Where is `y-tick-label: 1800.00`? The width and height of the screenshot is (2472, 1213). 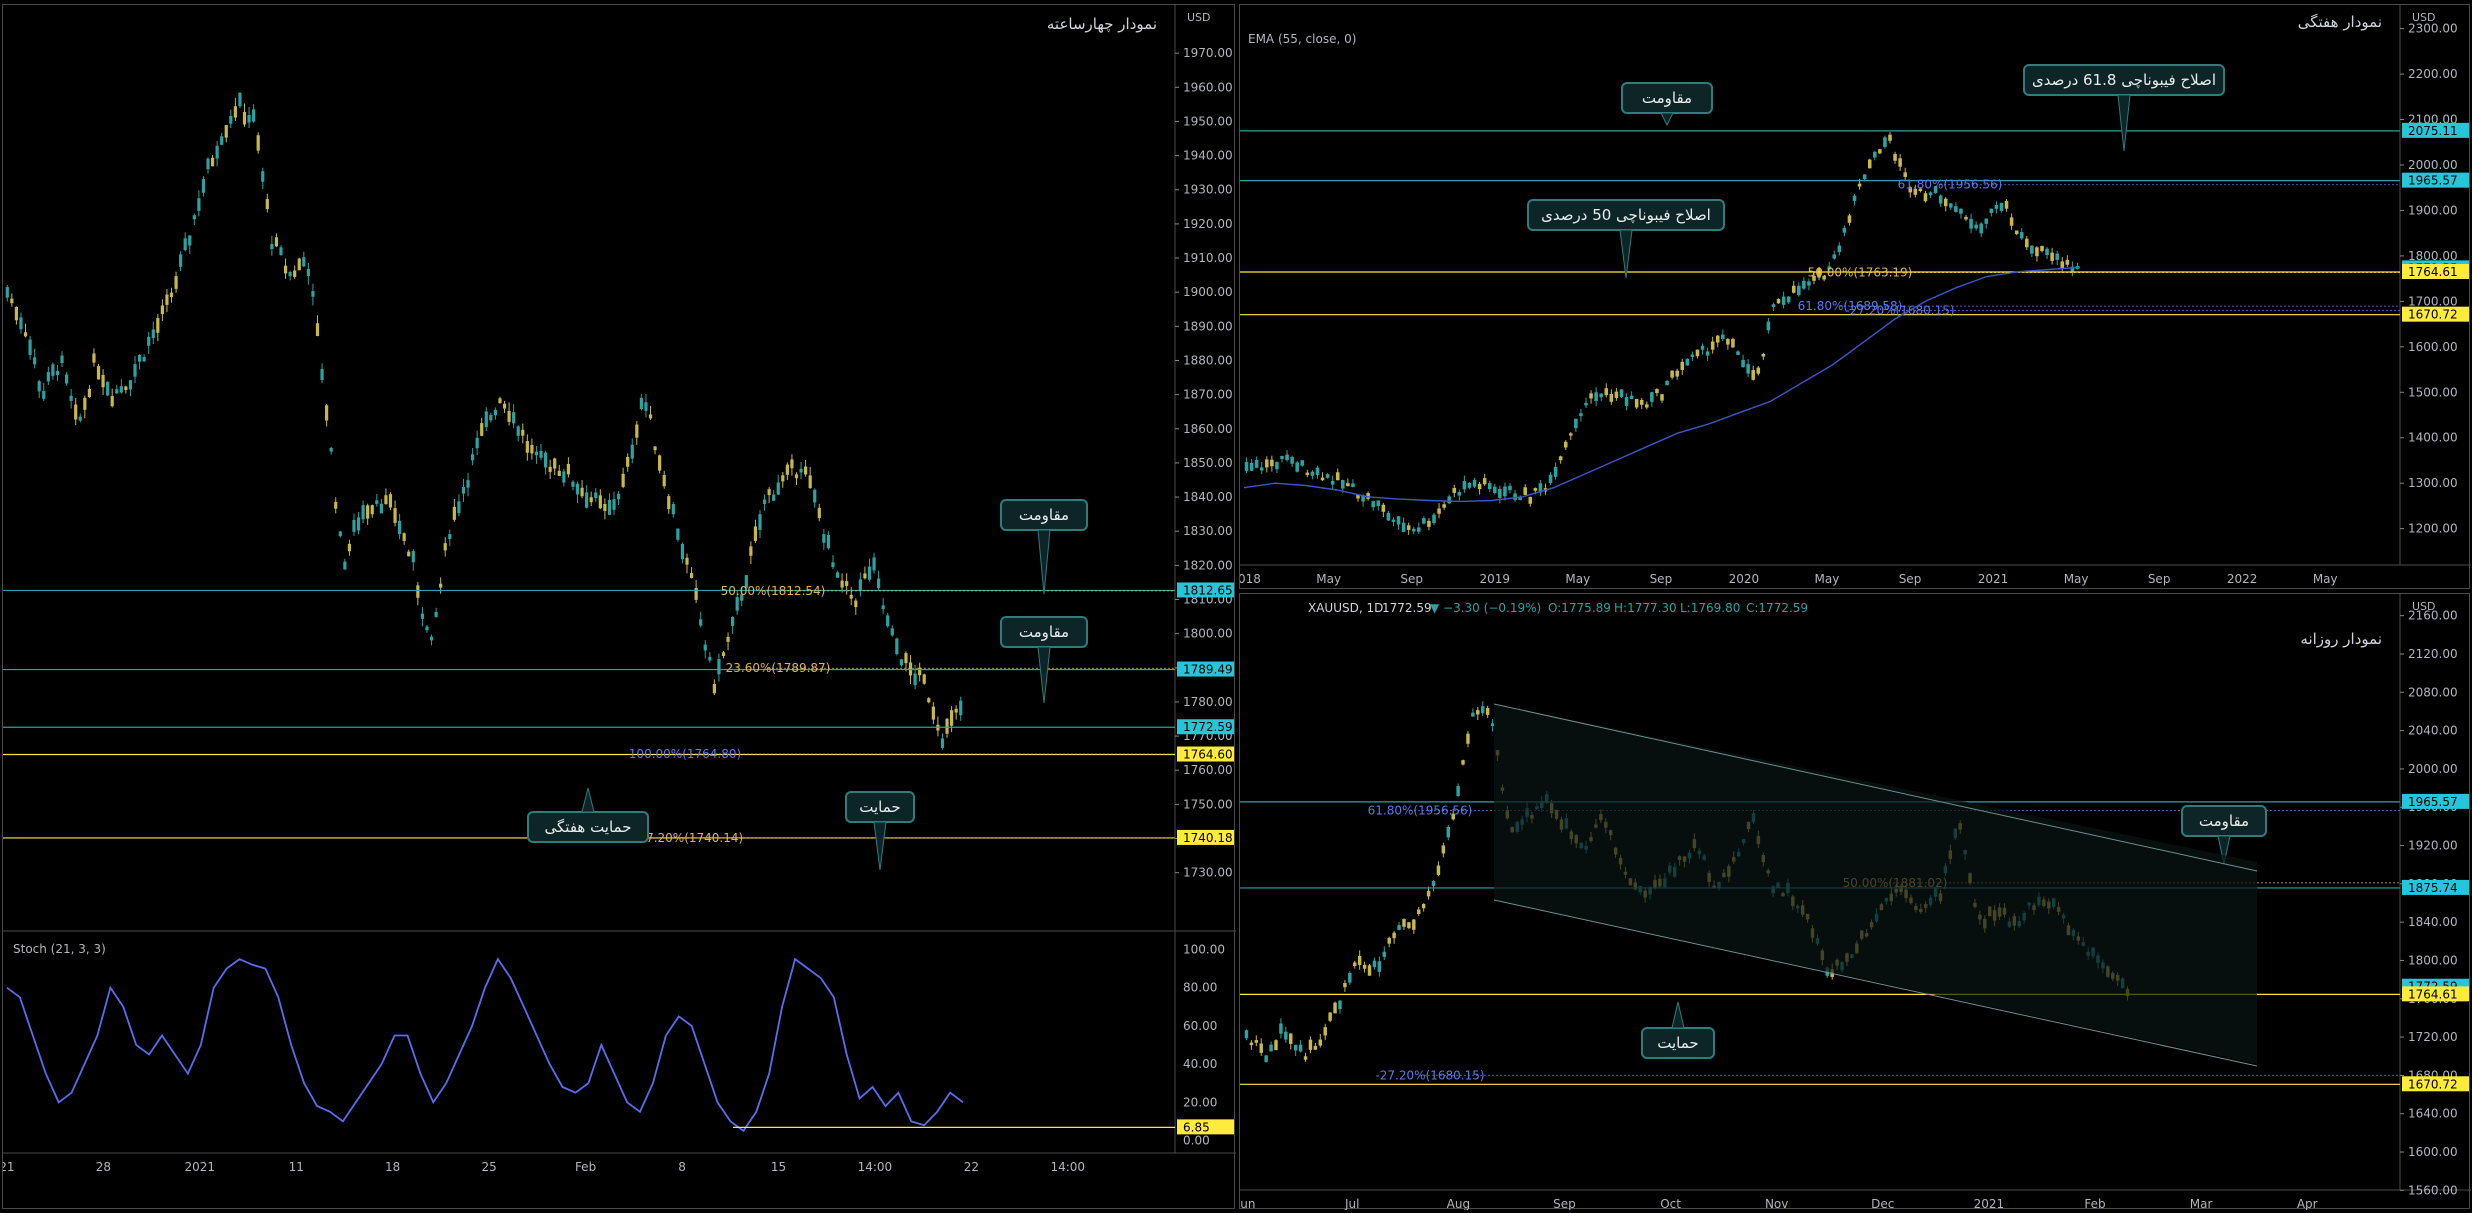 y-tick-label: 1800.00 is located at coordinates (2433, 960).